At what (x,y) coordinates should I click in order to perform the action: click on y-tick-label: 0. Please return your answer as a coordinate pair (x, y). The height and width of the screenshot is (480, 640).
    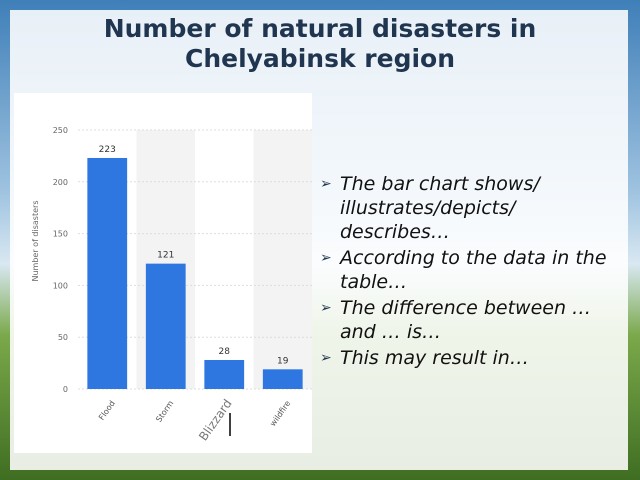
    Looking at the image, I should click on (65, 389).